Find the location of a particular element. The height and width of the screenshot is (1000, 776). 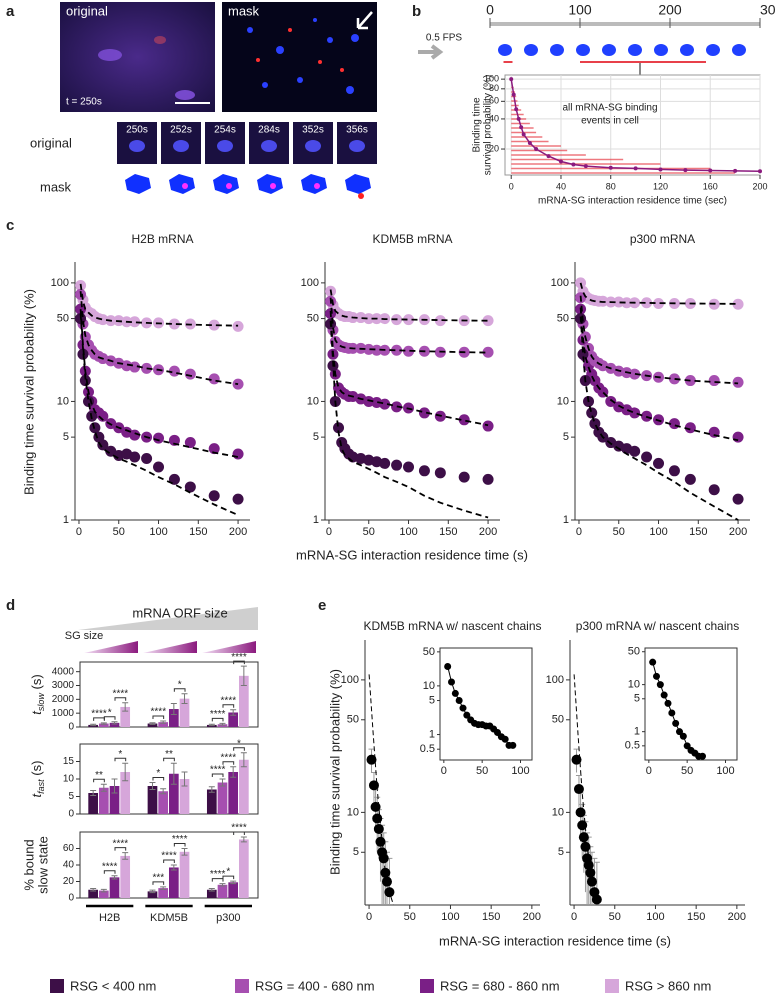

survival-point is located at coordinates (735, 170).